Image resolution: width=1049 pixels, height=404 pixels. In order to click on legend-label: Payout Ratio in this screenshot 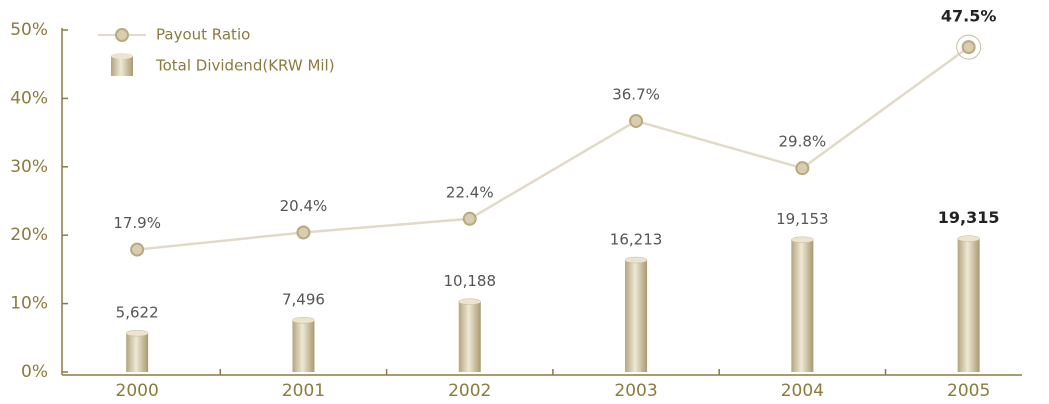, I will do `click(203, 35)`.